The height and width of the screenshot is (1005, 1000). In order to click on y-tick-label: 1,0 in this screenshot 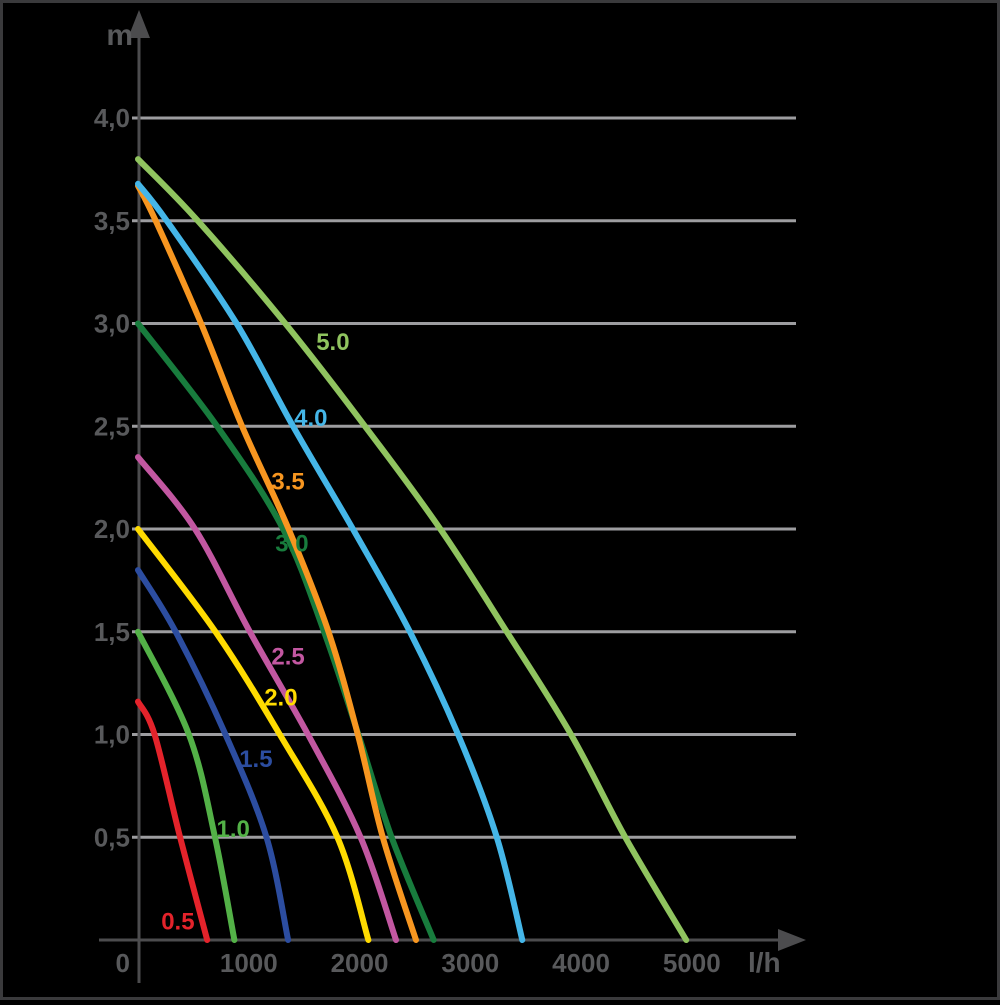, I will do `click(112, 735)`.